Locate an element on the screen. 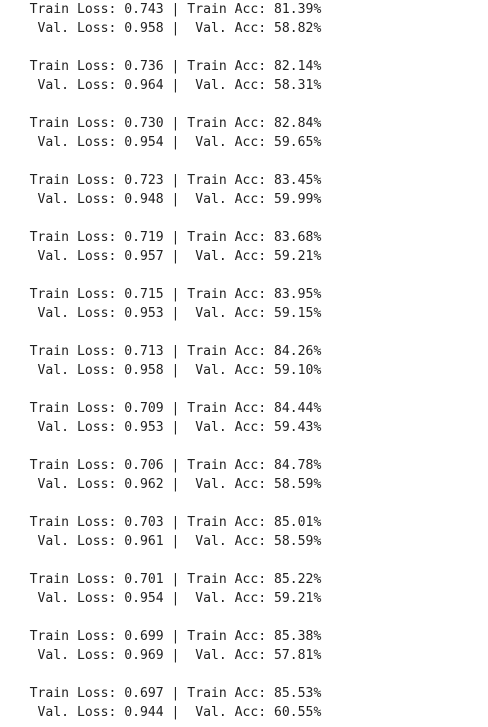 The height and width of the screenshot is (727, 488). log-line: Train Loss: 0.706 | Train Acc: 84.78% is located at coordinates (164, 465).